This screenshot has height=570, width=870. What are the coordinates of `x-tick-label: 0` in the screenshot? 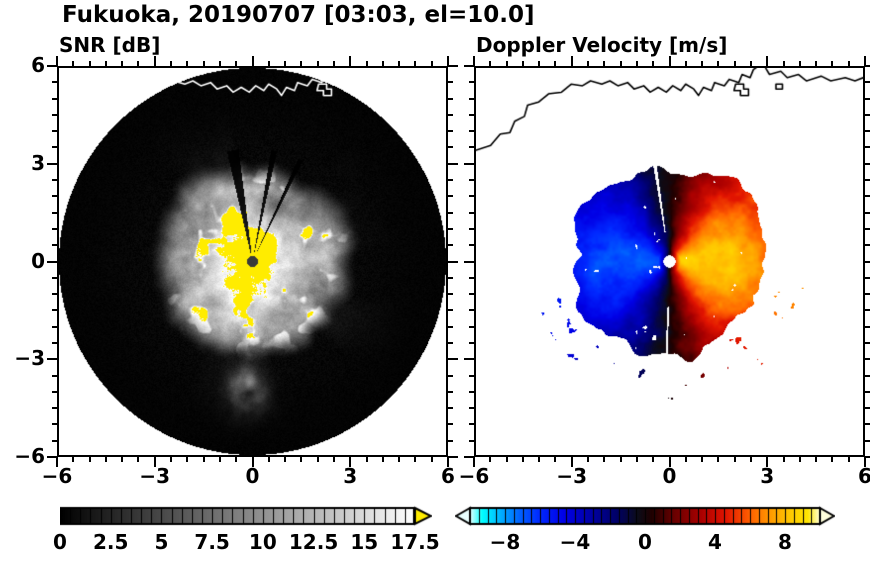 It's located at (669, 476).